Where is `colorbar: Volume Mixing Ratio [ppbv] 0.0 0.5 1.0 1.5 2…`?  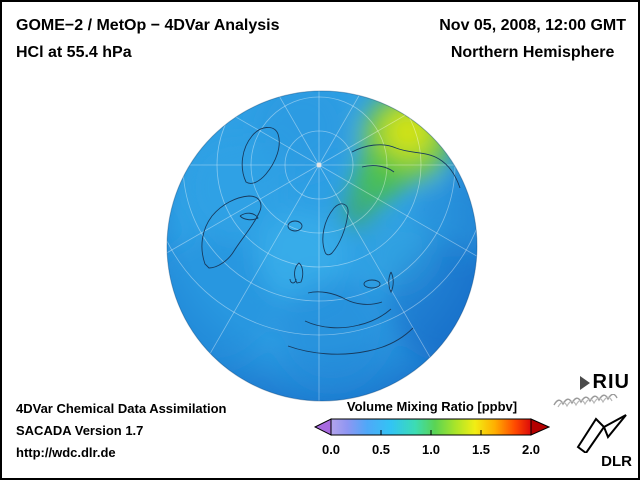 colorbar: Volume Mixing Ratio [ppbv] 0.0 0.5 1.0 1.5 2… is located at coordinates (432, 428).